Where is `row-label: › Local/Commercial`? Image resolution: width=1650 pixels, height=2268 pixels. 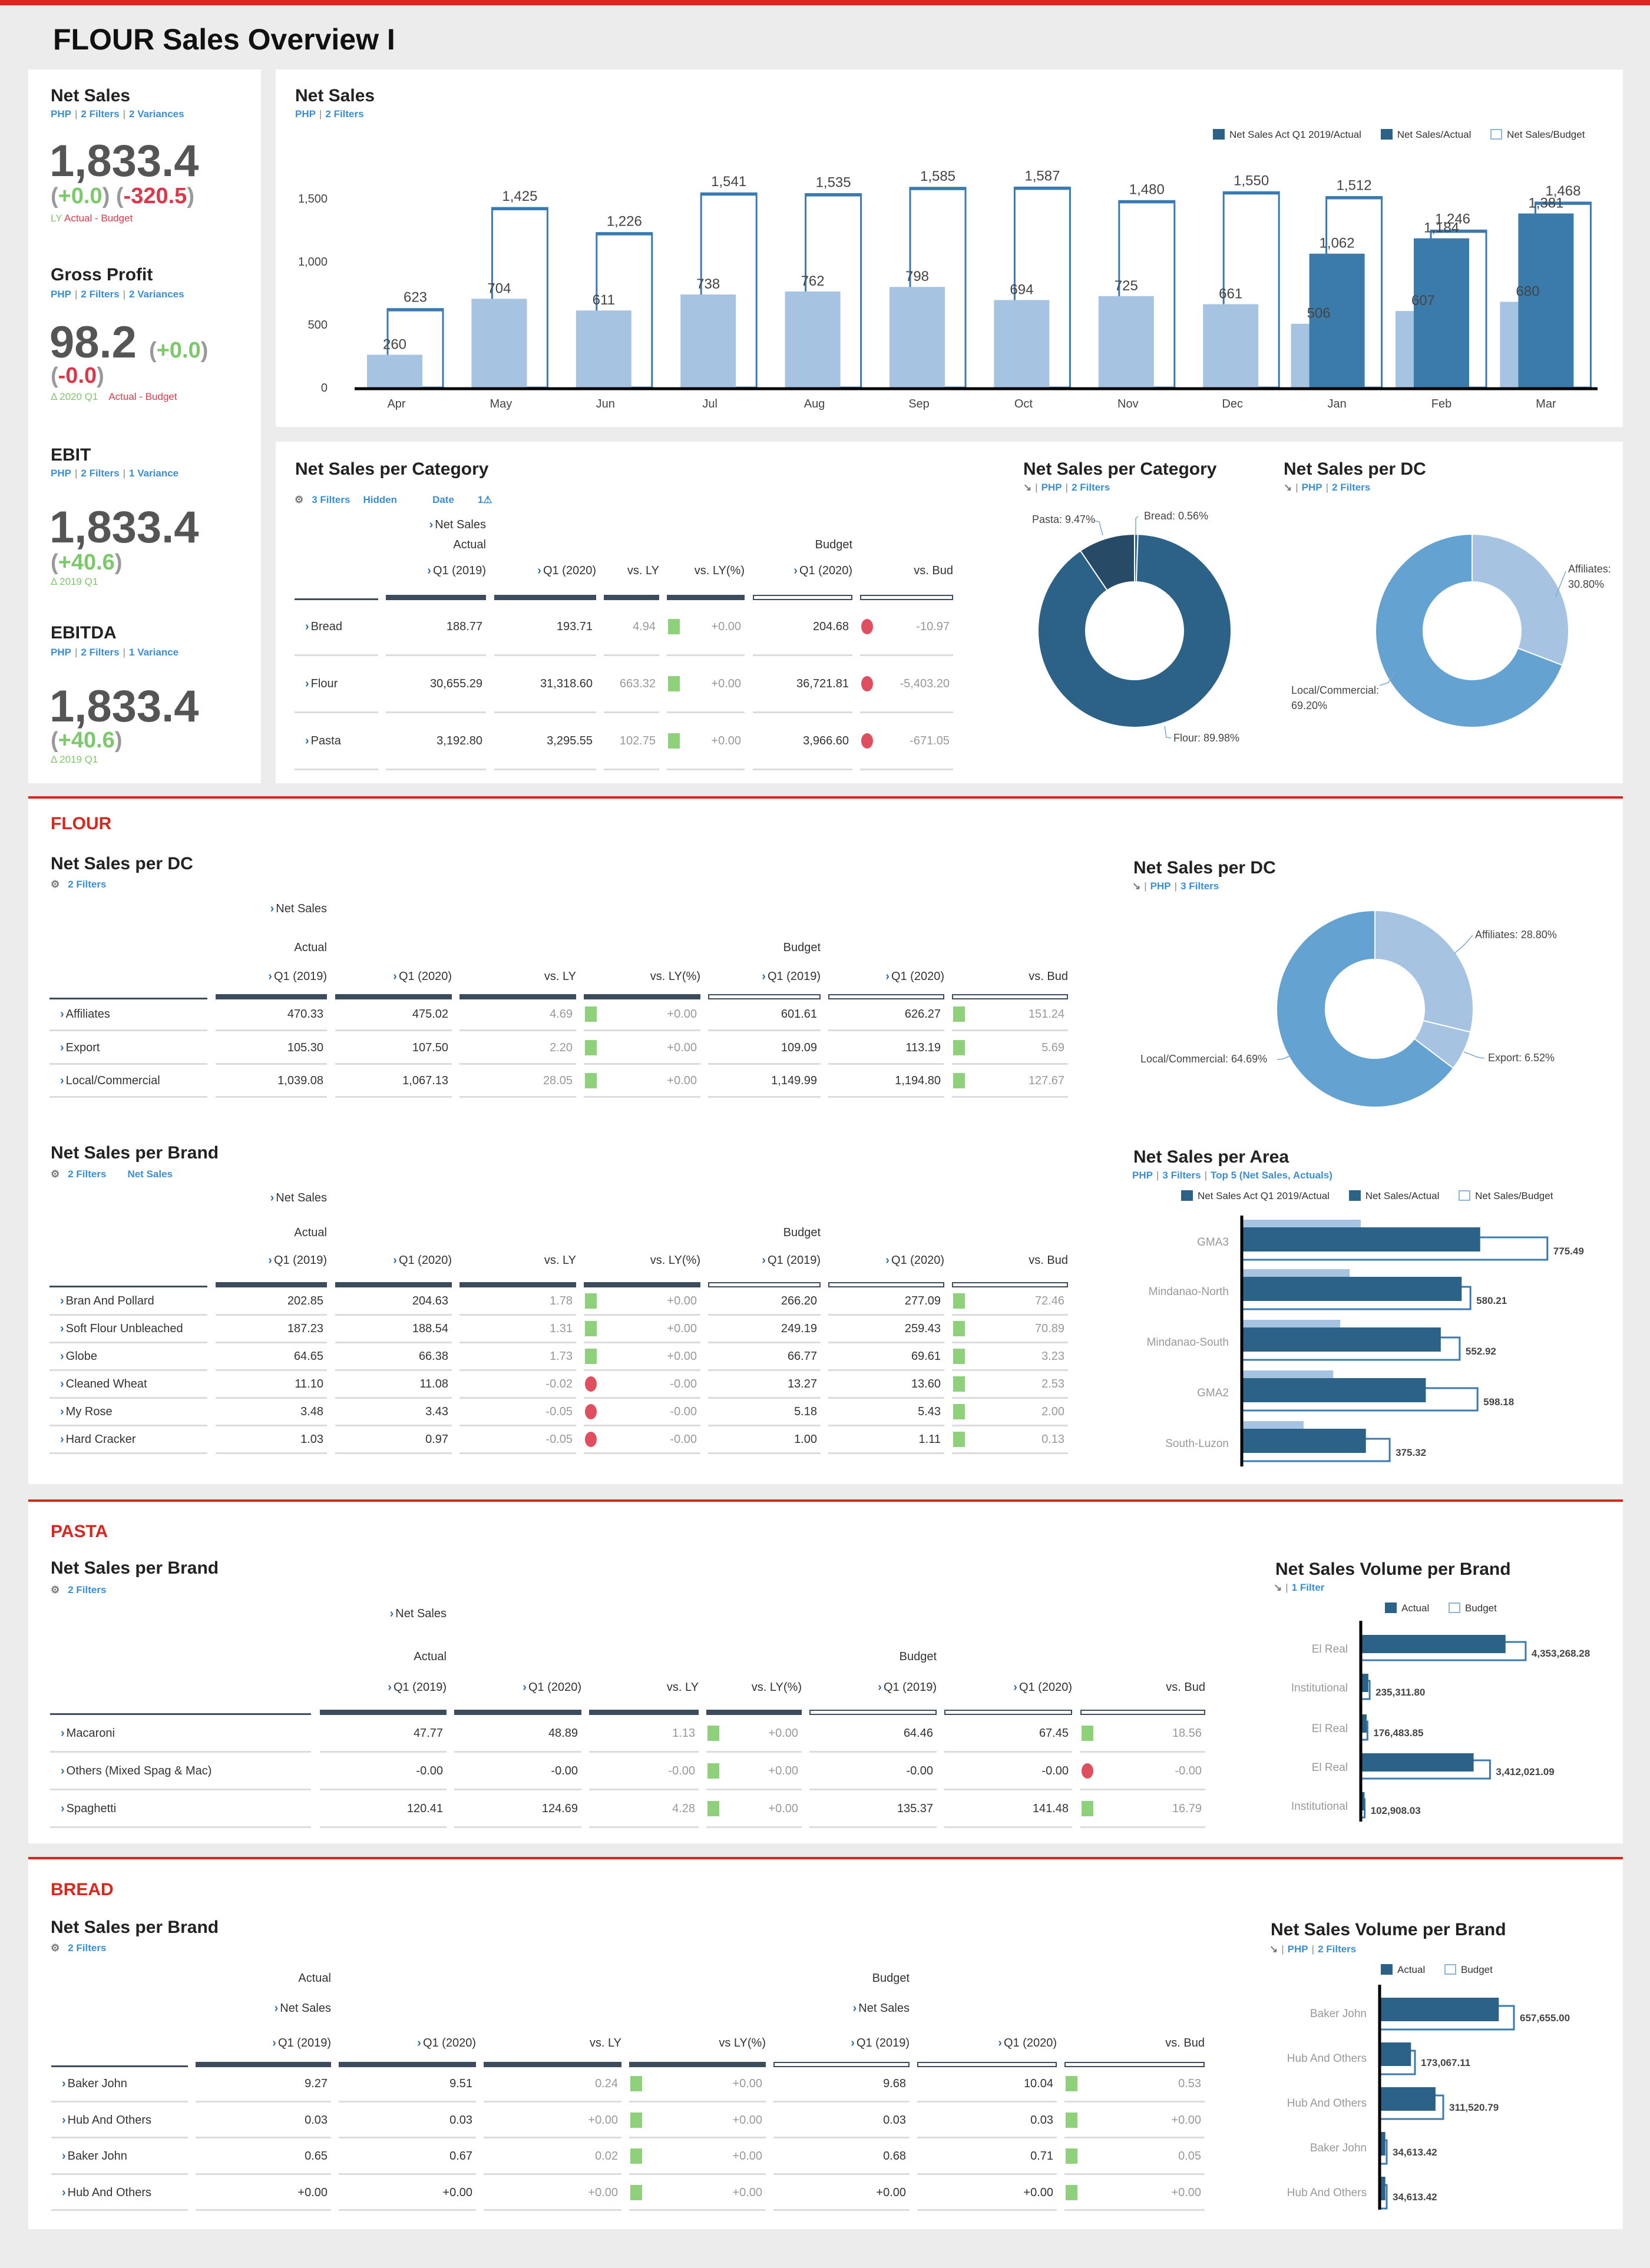 row-label: › Local/Commercial is located at coordinates (139, 1081).